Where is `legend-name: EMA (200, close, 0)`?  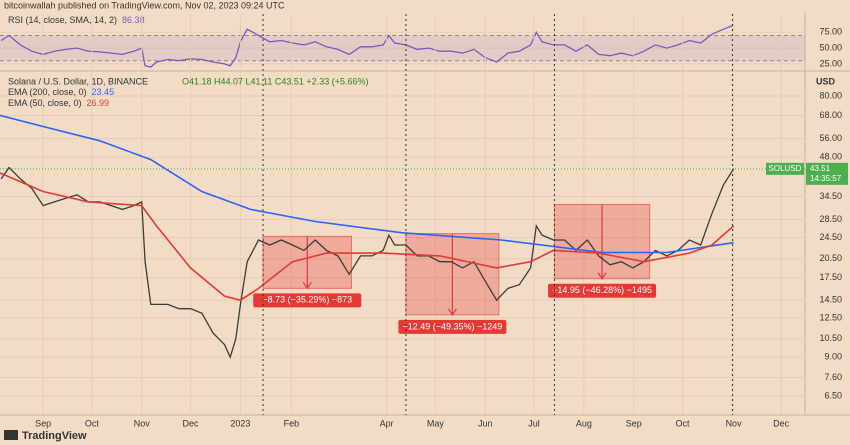
legend-name: EMA (200, close, 0) is located at coordinates (47, 92).